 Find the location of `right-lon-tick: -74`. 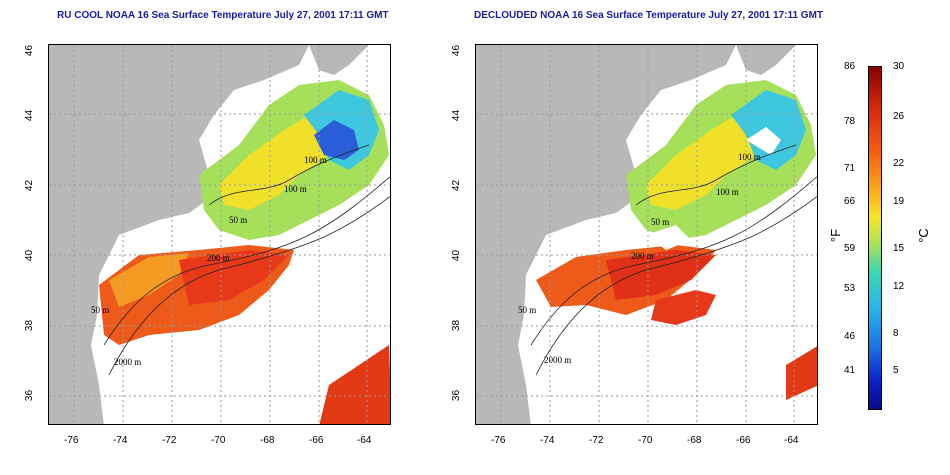

right-lon-tick: -74 is located at coordinates (547, 440).